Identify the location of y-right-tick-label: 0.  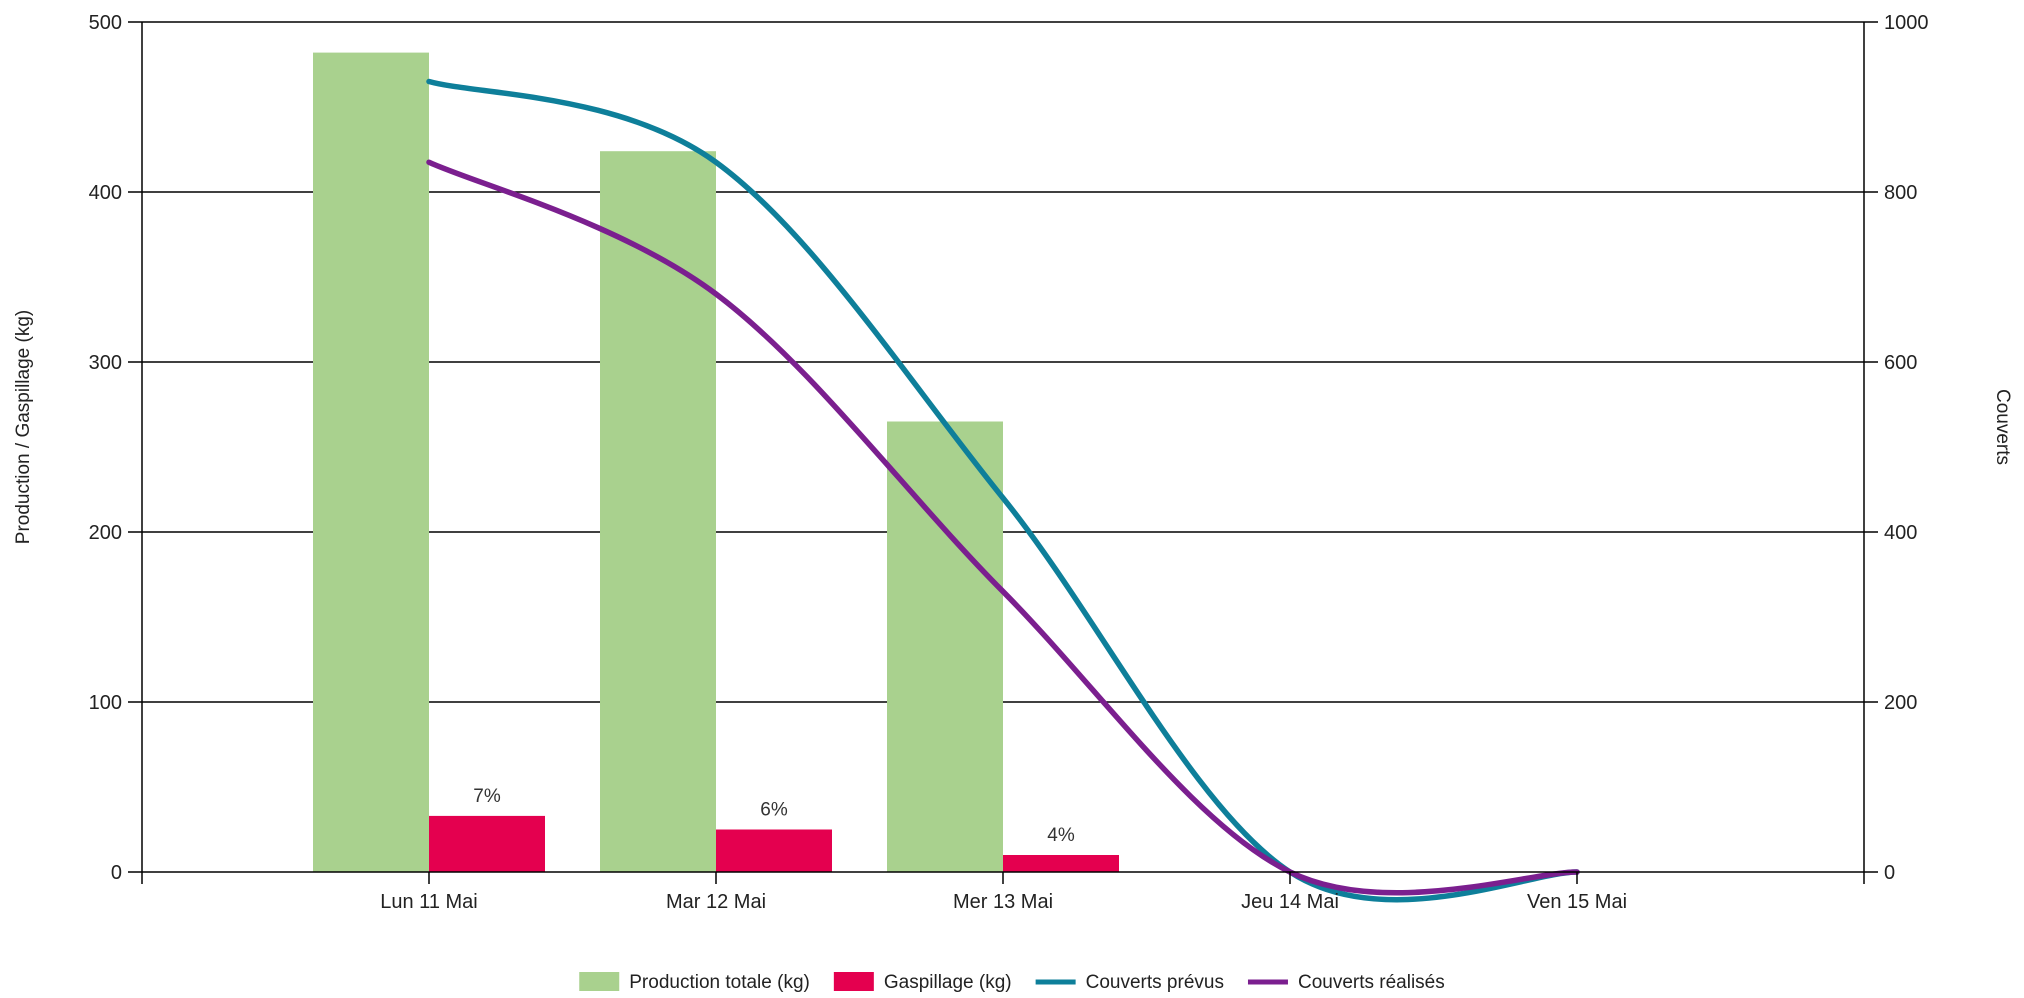
(1889, 873).